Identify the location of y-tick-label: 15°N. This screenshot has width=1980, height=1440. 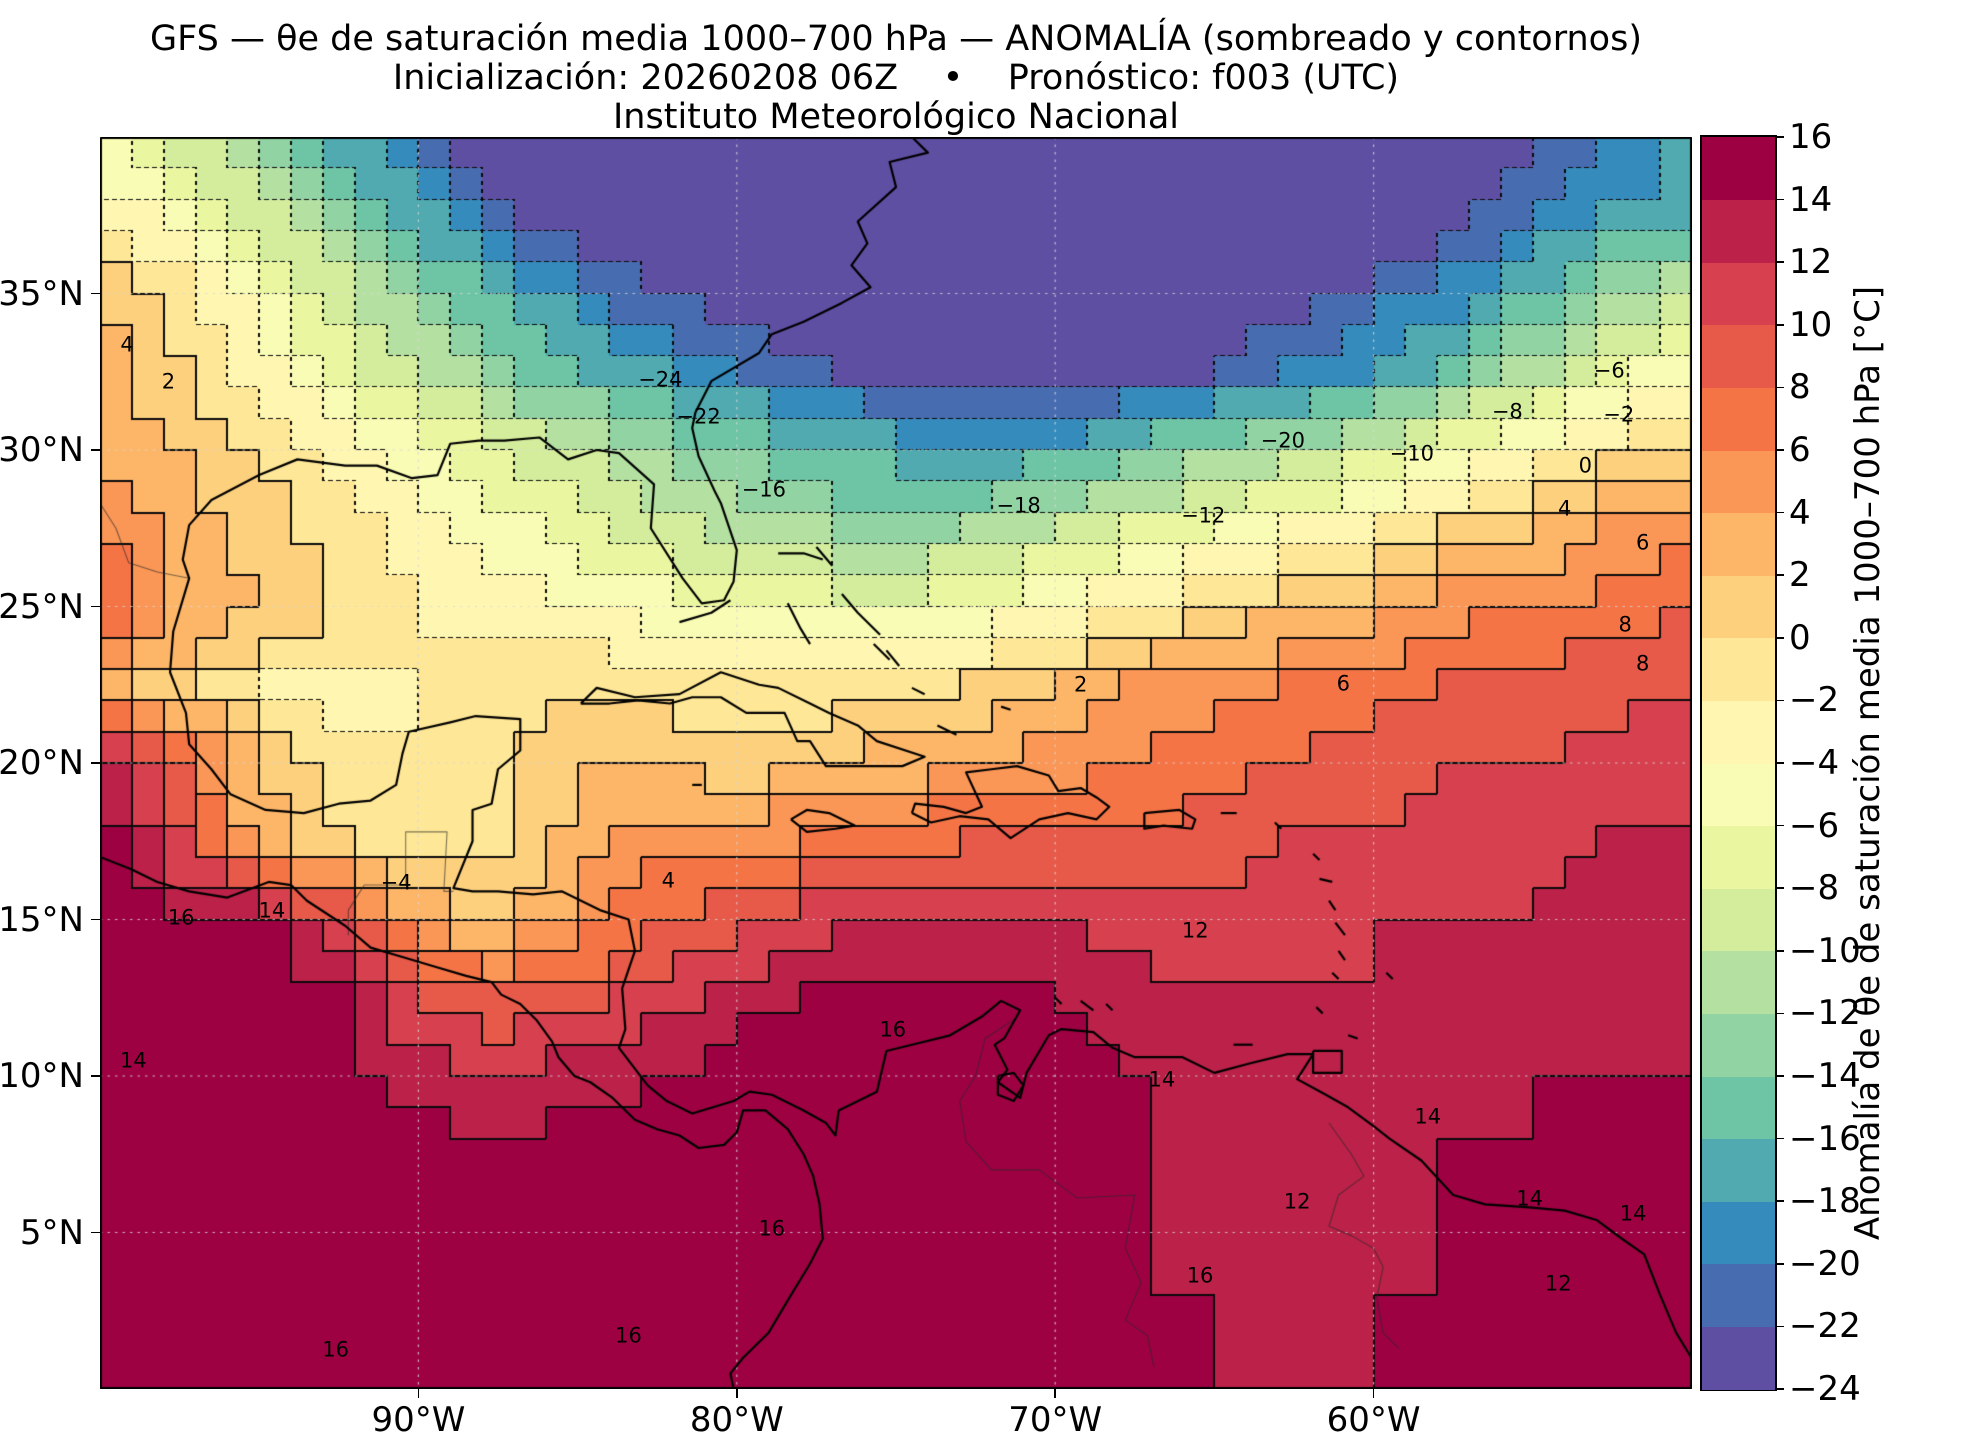
(42, 919).